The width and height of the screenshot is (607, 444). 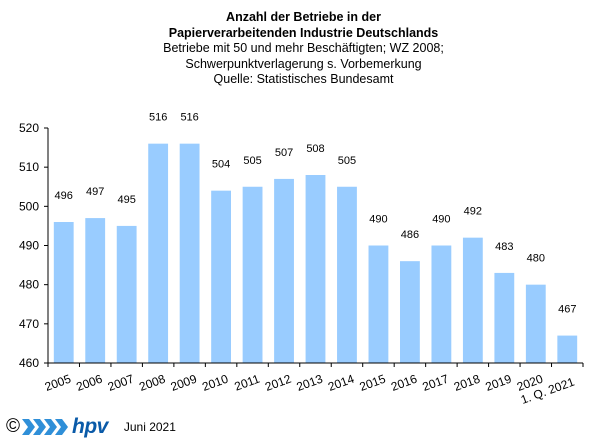 What do you see at coordinates (95, 192) in the screenshot?
I see `data-label: 497` at bounding box center [95, 192].